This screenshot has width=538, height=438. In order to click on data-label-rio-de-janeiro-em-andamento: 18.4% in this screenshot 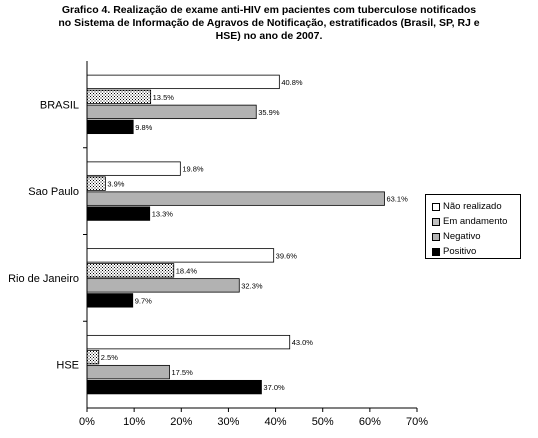, I will do `click(187, 270)`.